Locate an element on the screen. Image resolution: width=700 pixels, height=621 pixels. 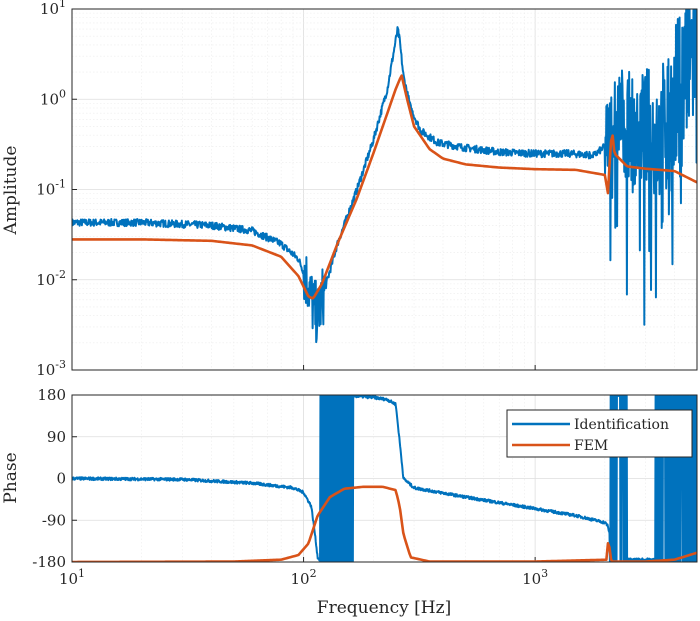
legend-label-fem: FEM is located at coordinates (591, 446).